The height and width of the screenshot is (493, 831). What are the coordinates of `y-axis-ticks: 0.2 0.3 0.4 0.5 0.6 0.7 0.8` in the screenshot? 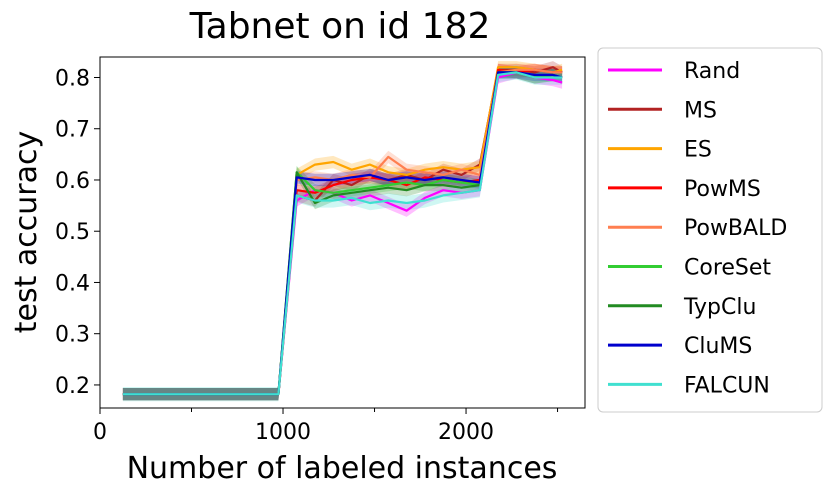 It's located at (77, 232).